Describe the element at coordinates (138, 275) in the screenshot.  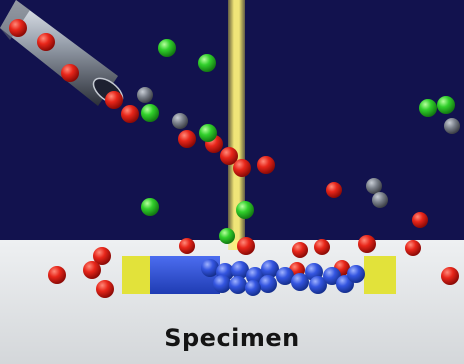
I see `contact-pad-left` at that location.